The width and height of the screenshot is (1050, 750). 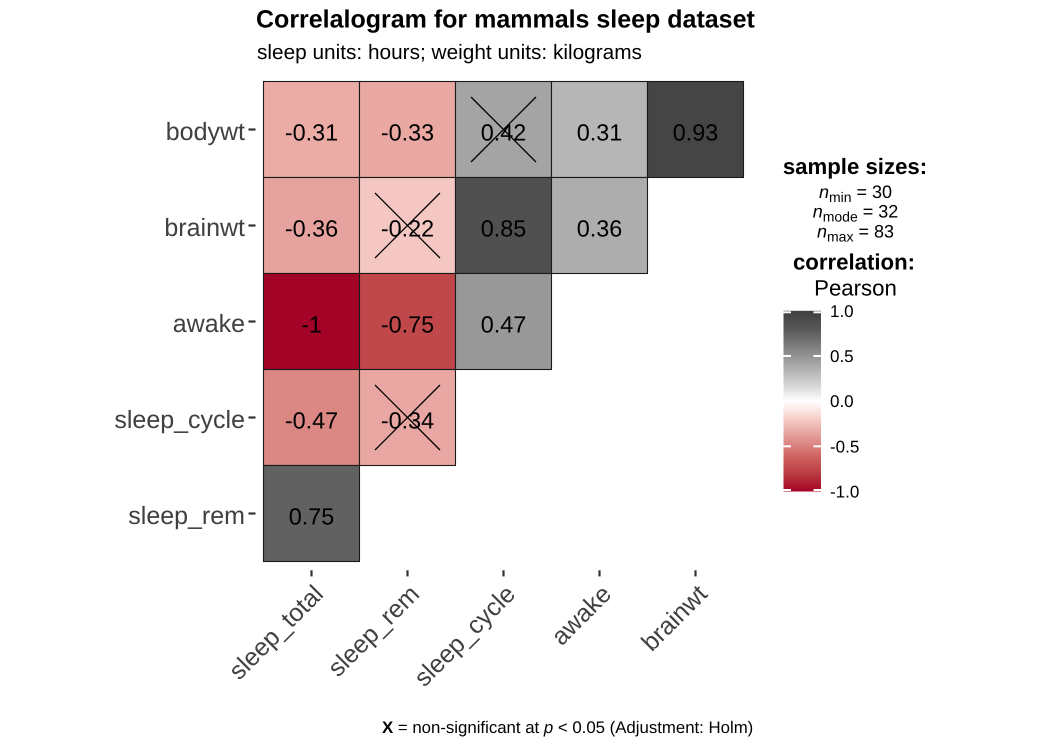 I want to click on svg-text: -1, so click(x=311, y=324).